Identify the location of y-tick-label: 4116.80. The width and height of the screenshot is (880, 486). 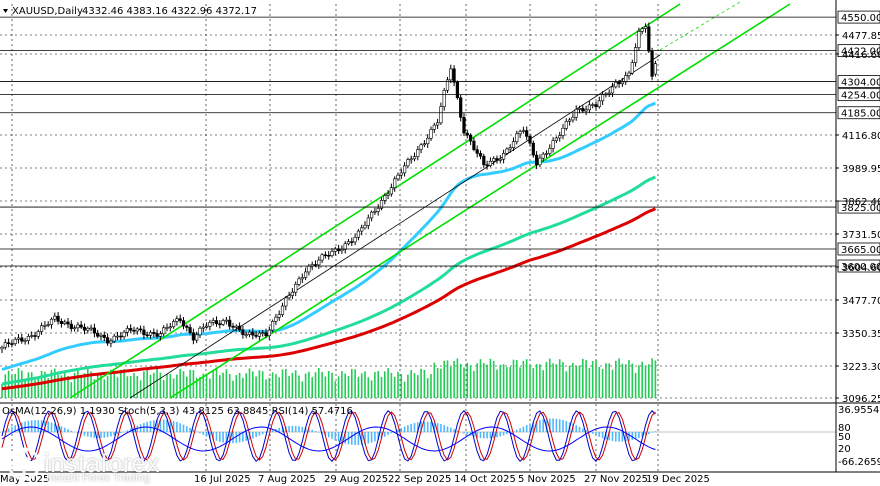
(861, 136).